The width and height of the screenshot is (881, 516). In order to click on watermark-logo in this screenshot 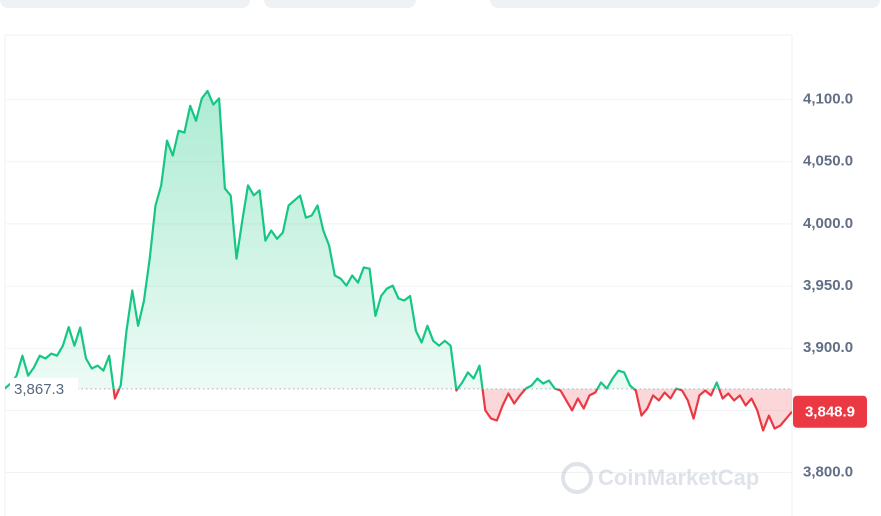, I will do `click(577, 478)`.